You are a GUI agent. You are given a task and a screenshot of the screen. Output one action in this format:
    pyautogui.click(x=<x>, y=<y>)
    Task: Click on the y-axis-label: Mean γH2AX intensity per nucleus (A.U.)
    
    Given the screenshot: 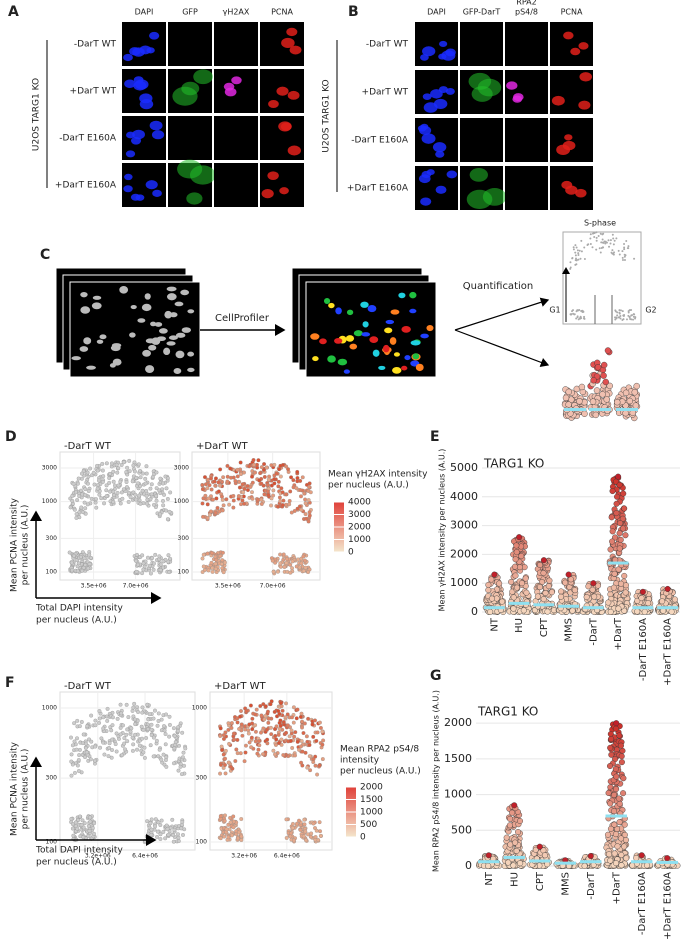 What is the action you would take?
    pyautogui.click(x=442, y=530)
    